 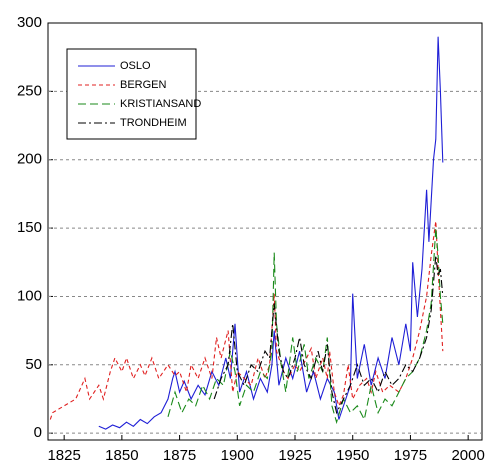 What do you see at coordinates (63, 455) in the screenshot?
I see `x-tick-label: 1825` at bounding box center [63, 455].